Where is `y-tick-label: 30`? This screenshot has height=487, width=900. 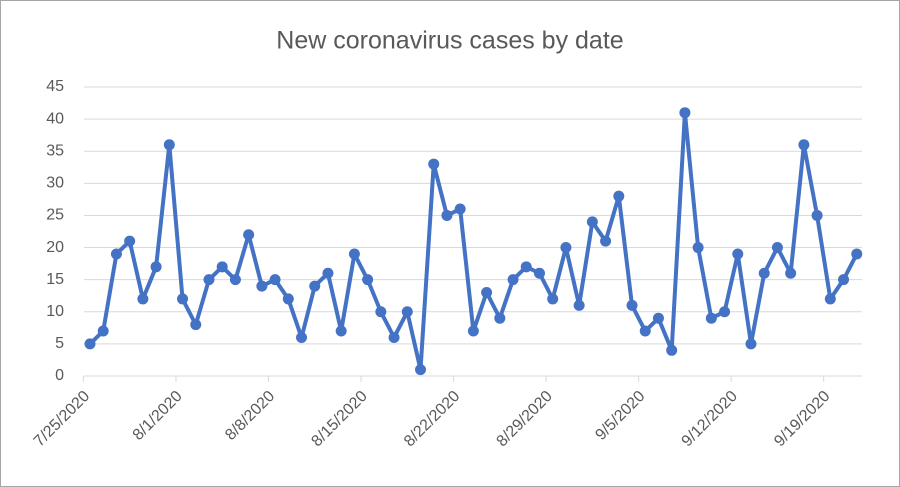 y-tick-label: 30 is located at coordinates (55, 183).